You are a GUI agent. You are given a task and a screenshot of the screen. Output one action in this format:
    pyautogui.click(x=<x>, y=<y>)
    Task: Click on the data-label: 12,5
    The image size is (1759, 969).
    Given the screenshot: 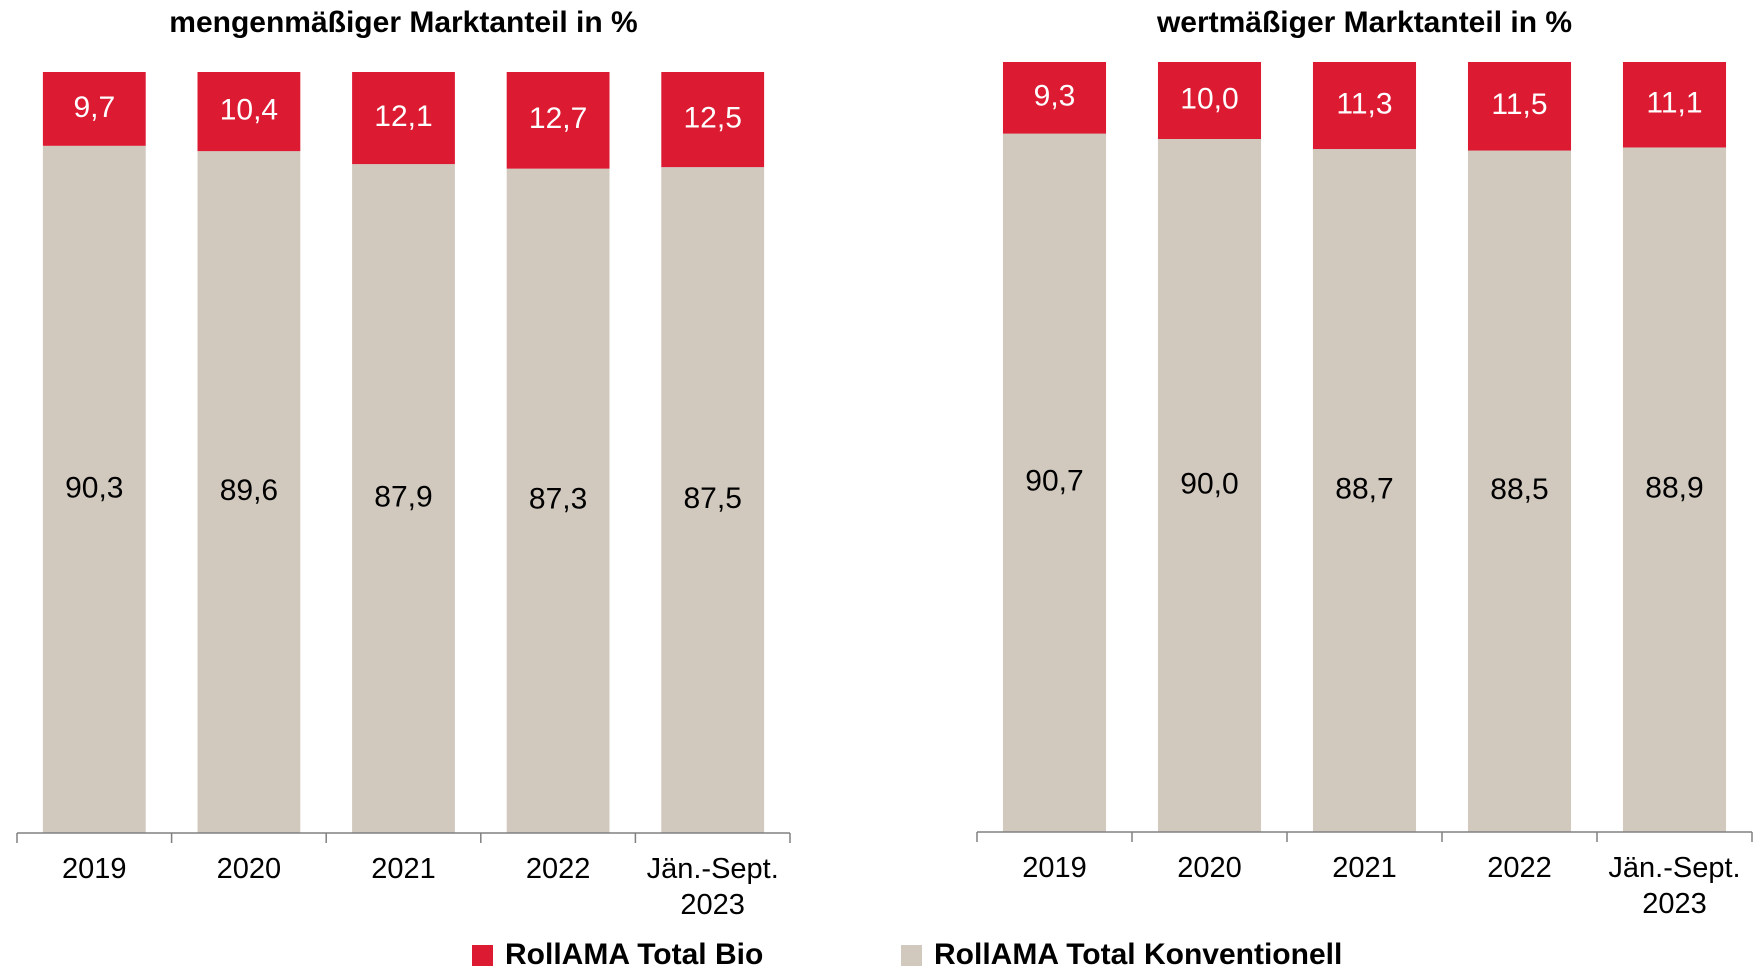 What is the action you would take?
    pyautogui.click(x=713, y=117)
    